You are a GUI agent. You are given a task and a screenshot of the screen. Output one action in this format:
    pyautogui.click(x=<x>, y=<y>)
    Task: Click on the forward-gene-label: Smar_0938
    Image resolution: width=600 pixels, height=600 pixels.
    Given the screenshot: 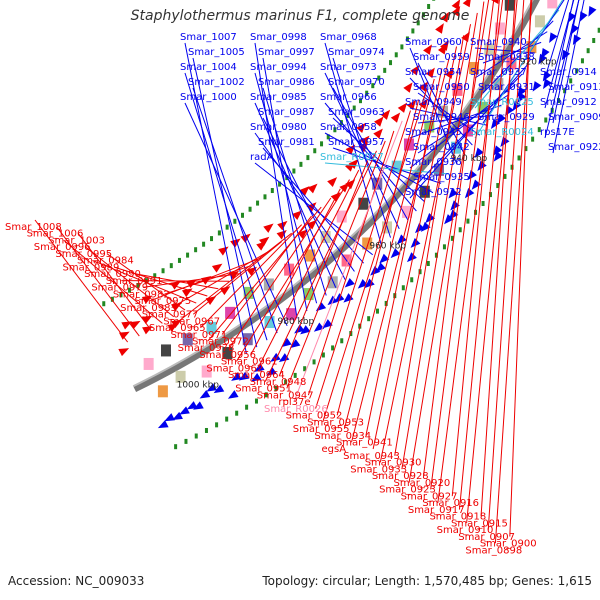 What is the action you would take?
    pyautogui.click(x=506, y=57)
    